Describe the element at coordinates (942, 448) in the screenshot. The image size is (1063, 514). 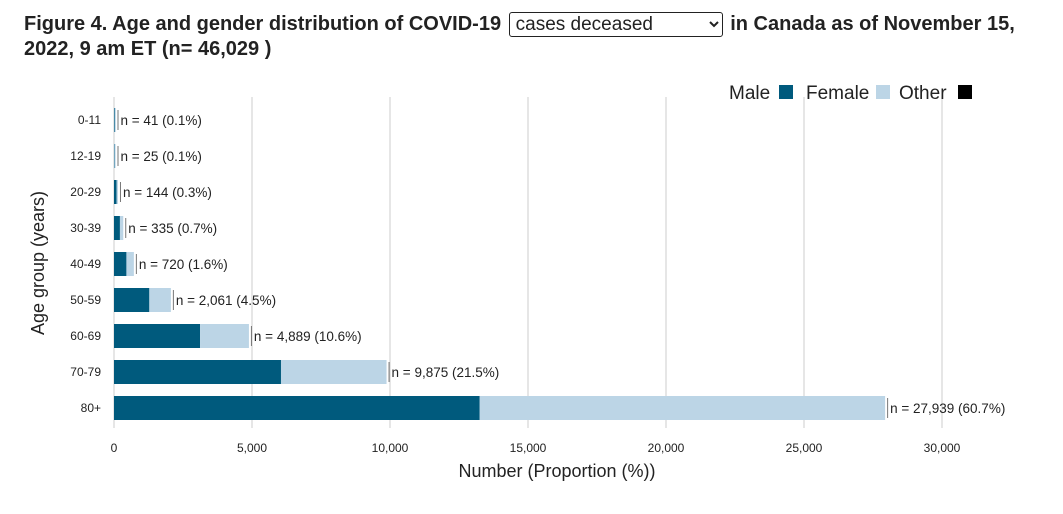
I see `x-tick-label: 30,000` at that location.